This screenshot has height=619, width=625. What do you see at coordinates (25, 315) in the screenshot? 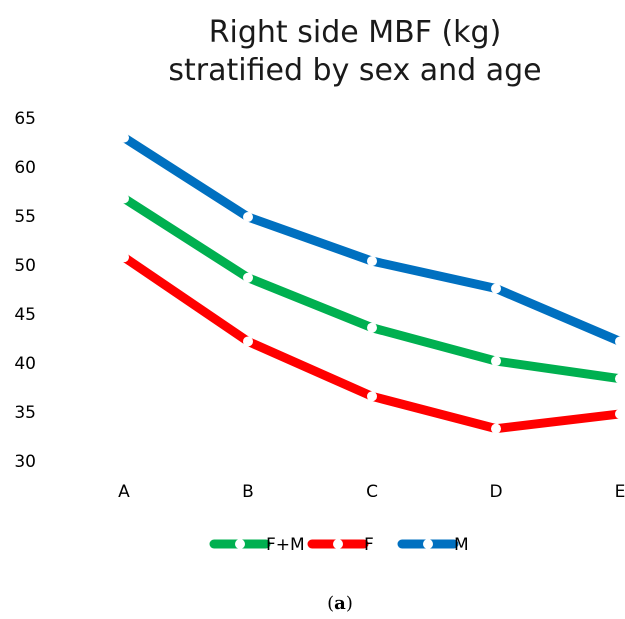
I see `y-tick-label: 45` at bounding box center [25, 315].